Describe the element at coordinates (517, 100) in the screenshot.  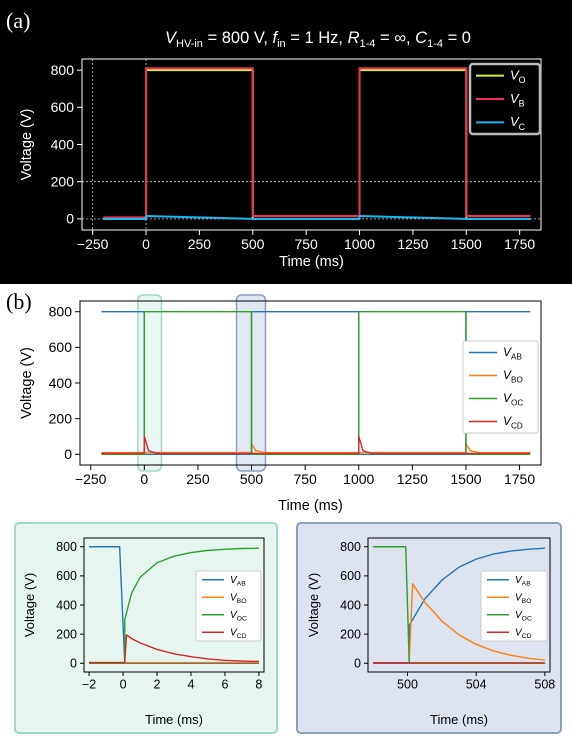
I see `chart-a-legend-entry-2: VB` at that location.